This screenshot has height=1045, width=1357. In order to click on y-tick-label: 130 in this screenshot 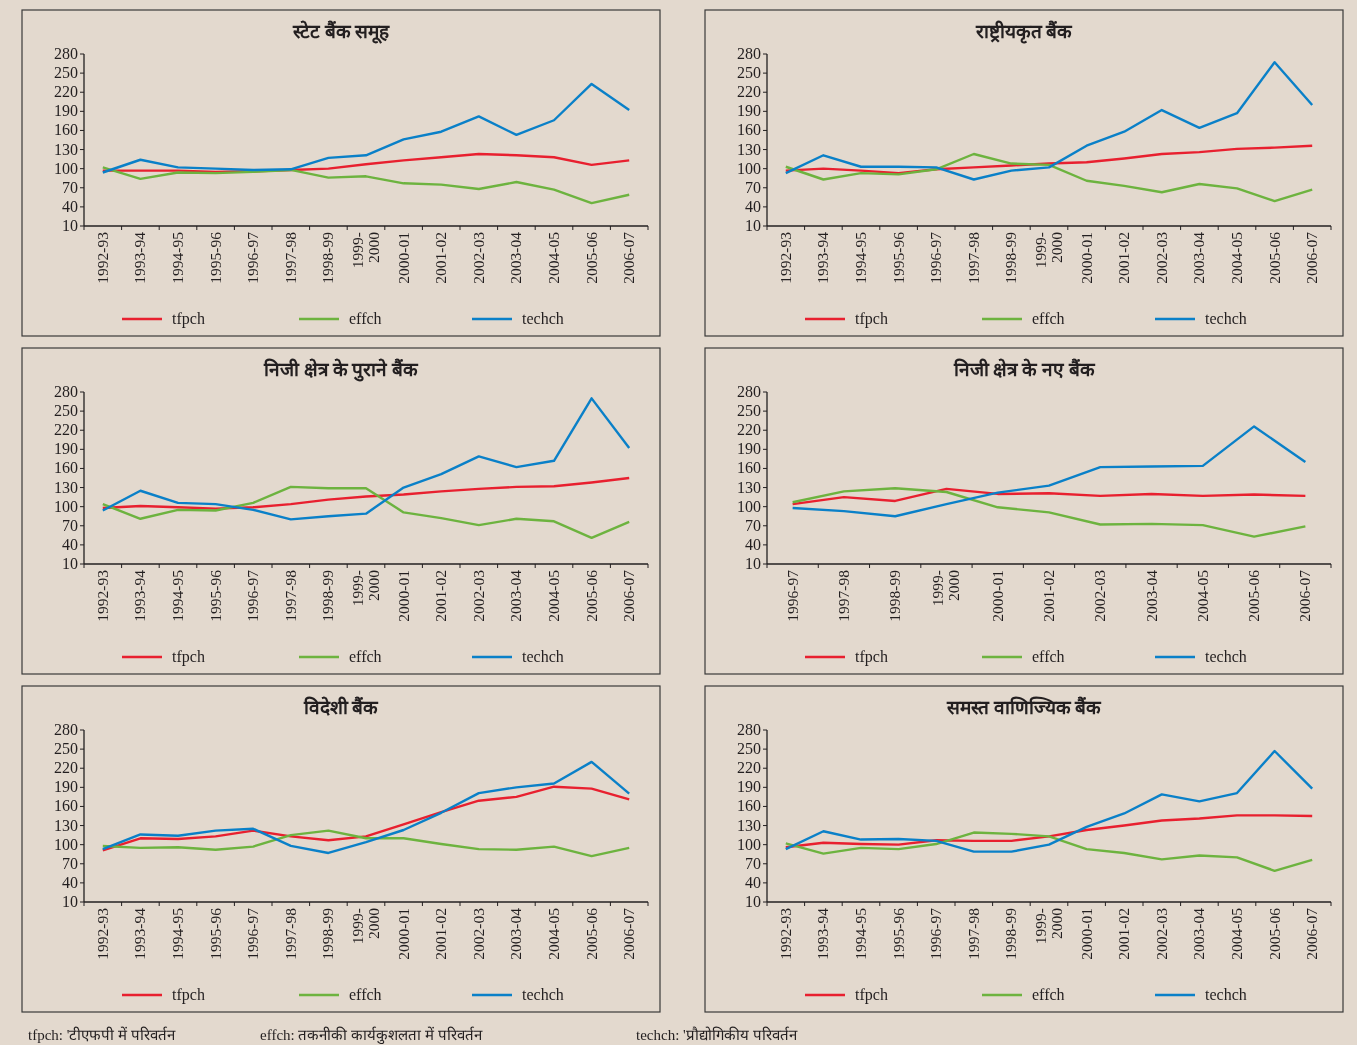, I will do `click(749, 149)`.